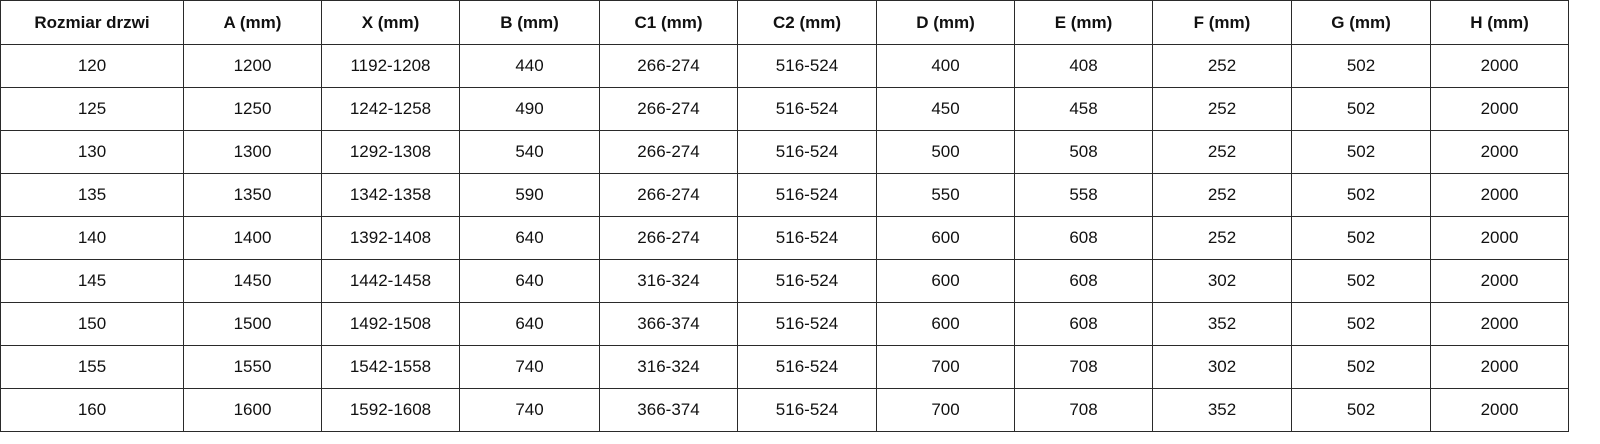  I want to click on table-cell: 458, so click(1083, 109).